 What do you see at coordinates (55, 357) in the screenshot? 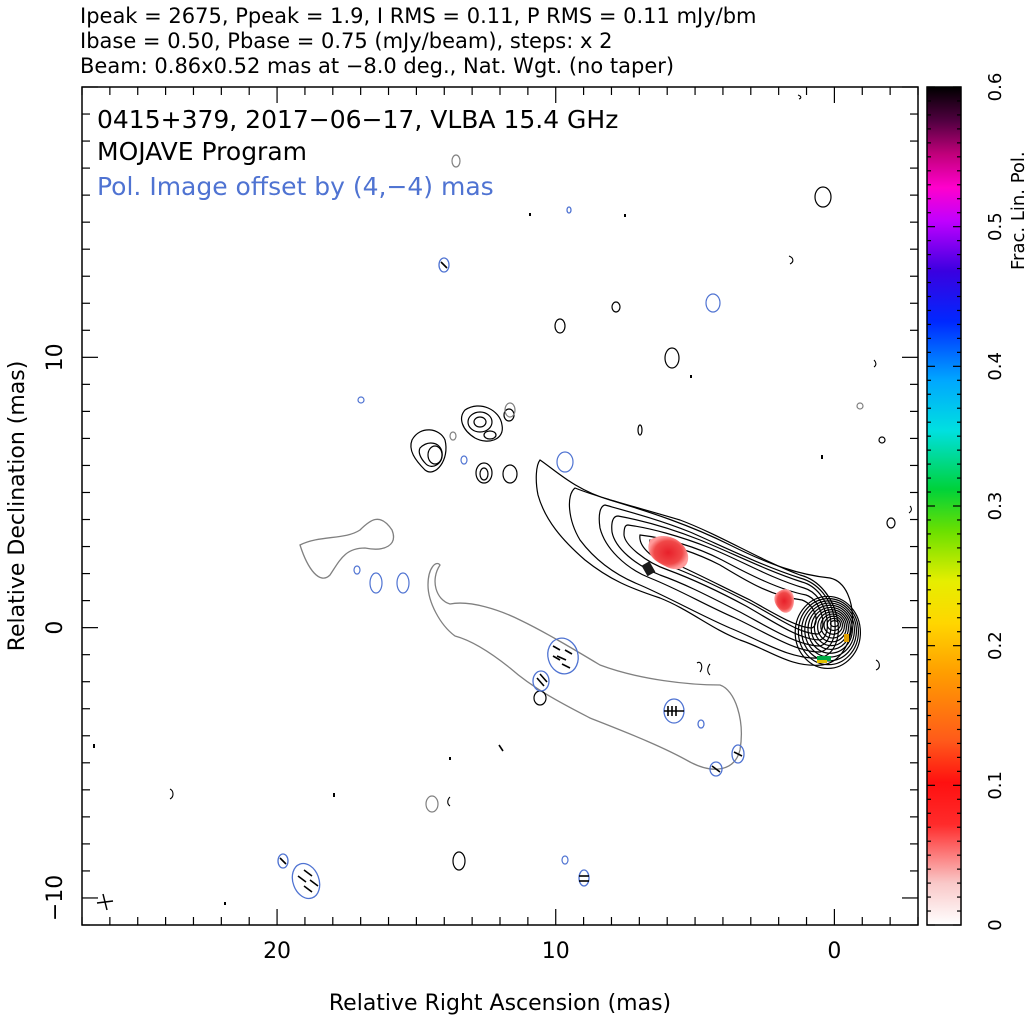
I see `y-tick-label: 10` at bounding box center [55, 357].